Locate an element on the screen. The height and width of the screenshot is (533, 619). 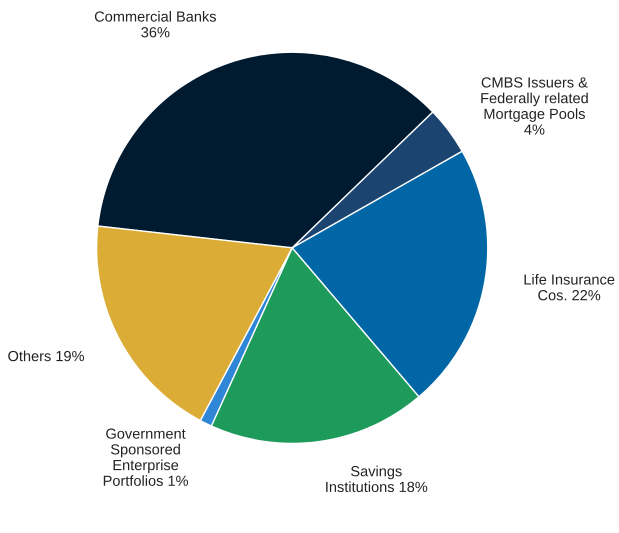
slice-label: Government Sponsored Enterprise Portfolios 1% is located at coordinates (146, 457).